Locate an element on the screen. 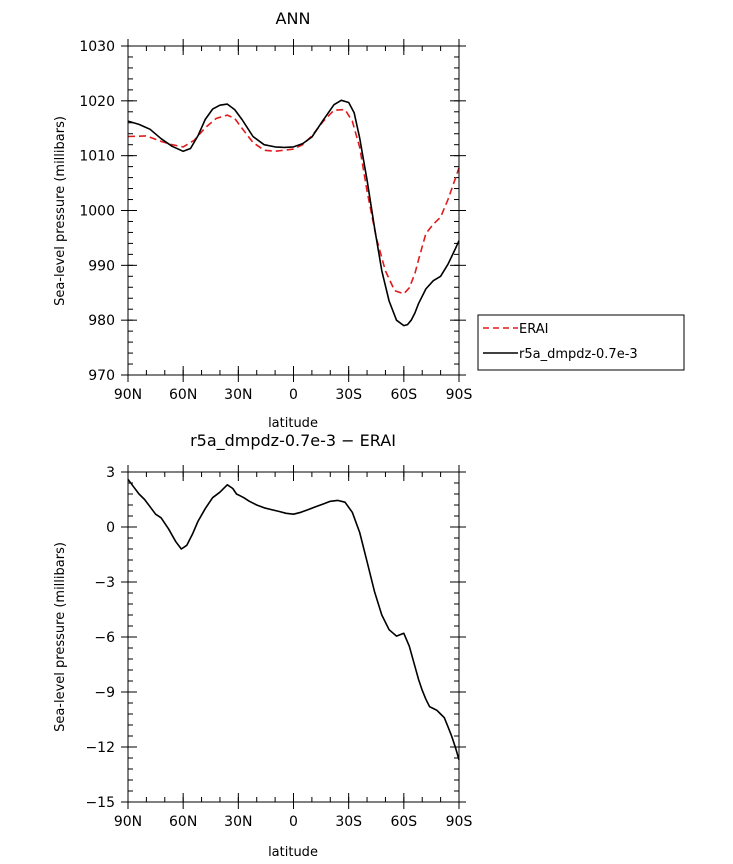 The image size is (733, 864). legend-label-r5a: r5a_dmpdz-0.7e-3 is located at coordinates (578, 354).